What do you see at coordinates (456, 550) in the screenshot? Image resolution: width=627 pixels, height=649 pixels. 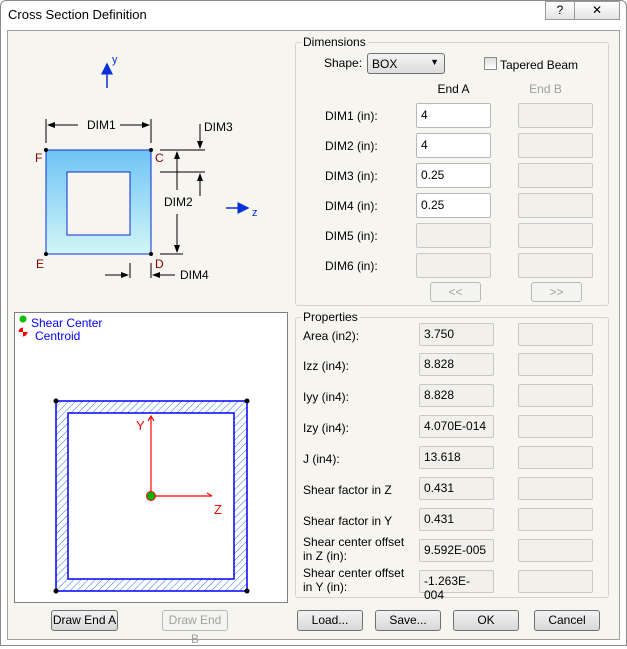 I see `property-end-a-value: 9.592E-005` at bounding box center [456, 550].